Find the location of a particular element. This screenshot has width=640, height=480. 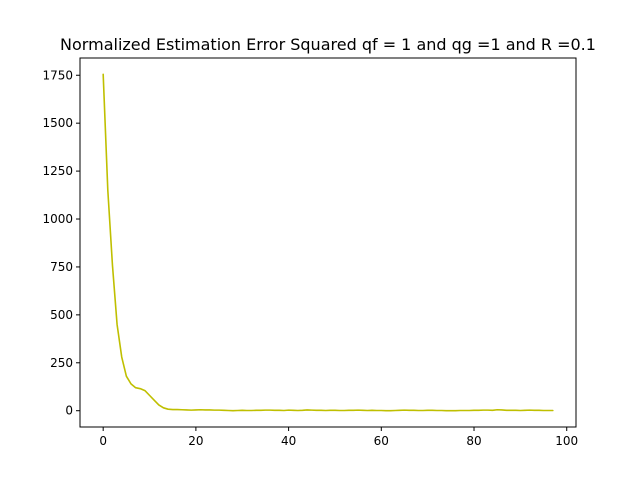

x-tick-label: 20 is located at coordinates (195, 441).